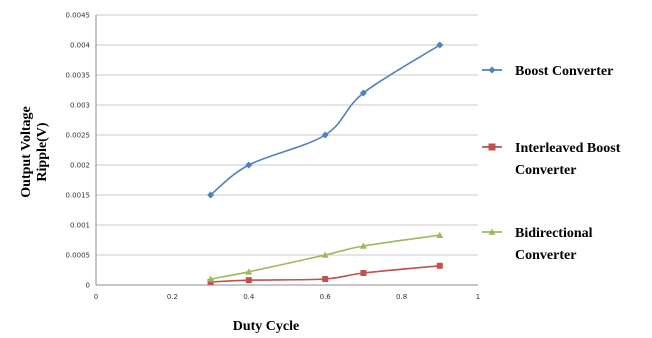  What do you see at coordinates (88, 286) in the screenshot?
I see `y-tick-label: 0` at bounding box center [88, 286].